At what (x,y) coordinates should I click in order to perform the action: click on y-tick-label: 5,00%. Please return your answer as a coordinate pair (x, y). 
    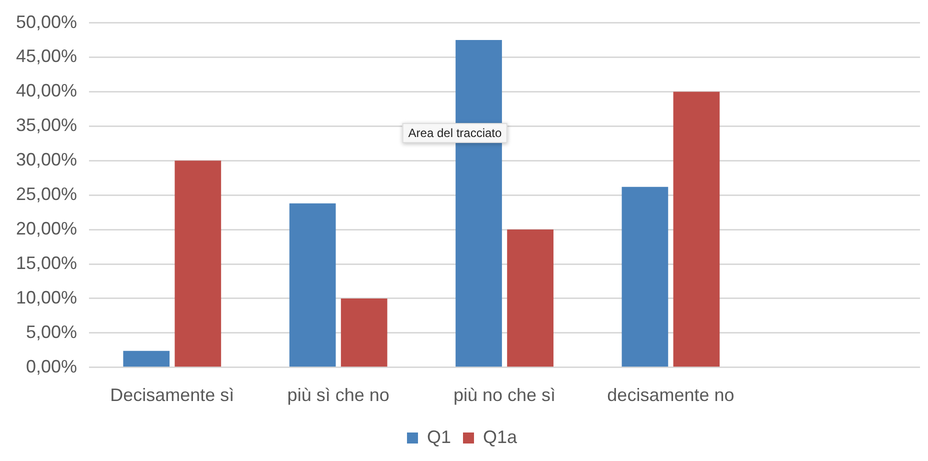
    Looking at the image, I should click on (52, 332).